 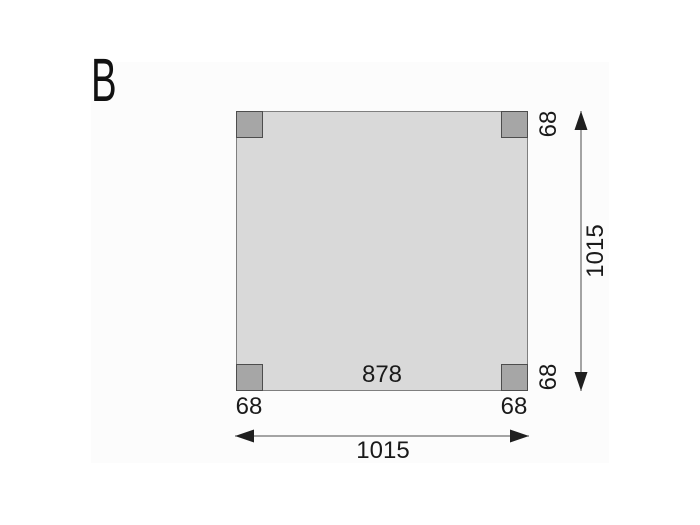 I want to click on dim-label-inner-span: 878, so click(x=382, y=374).